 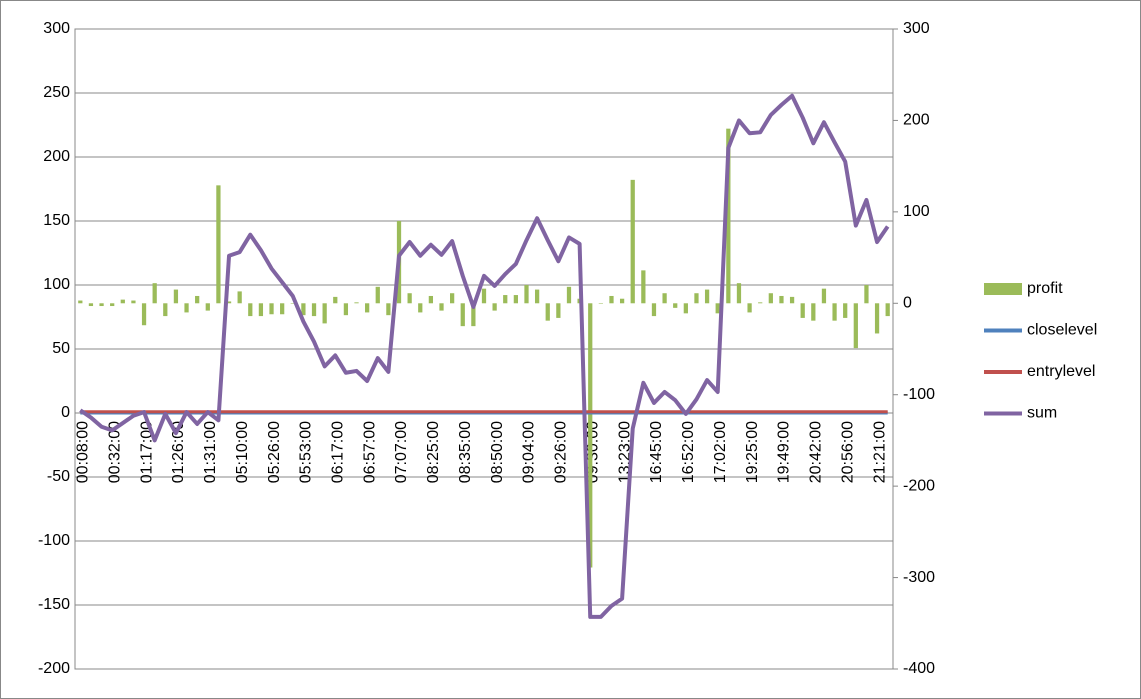 I want to click on x-tick-label: 09:26:00, so click(x=561, y=452).